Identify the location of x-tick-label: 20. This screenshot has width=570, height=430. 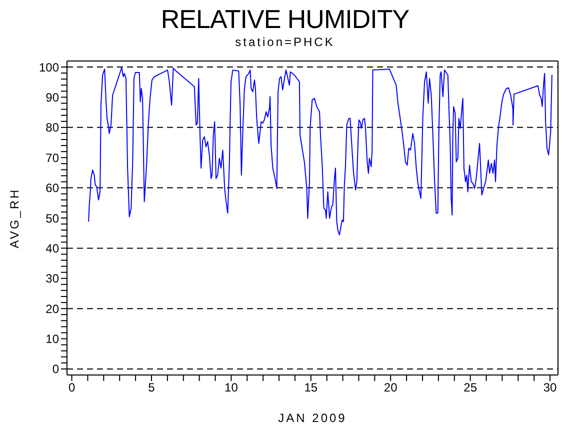
(391, 387).